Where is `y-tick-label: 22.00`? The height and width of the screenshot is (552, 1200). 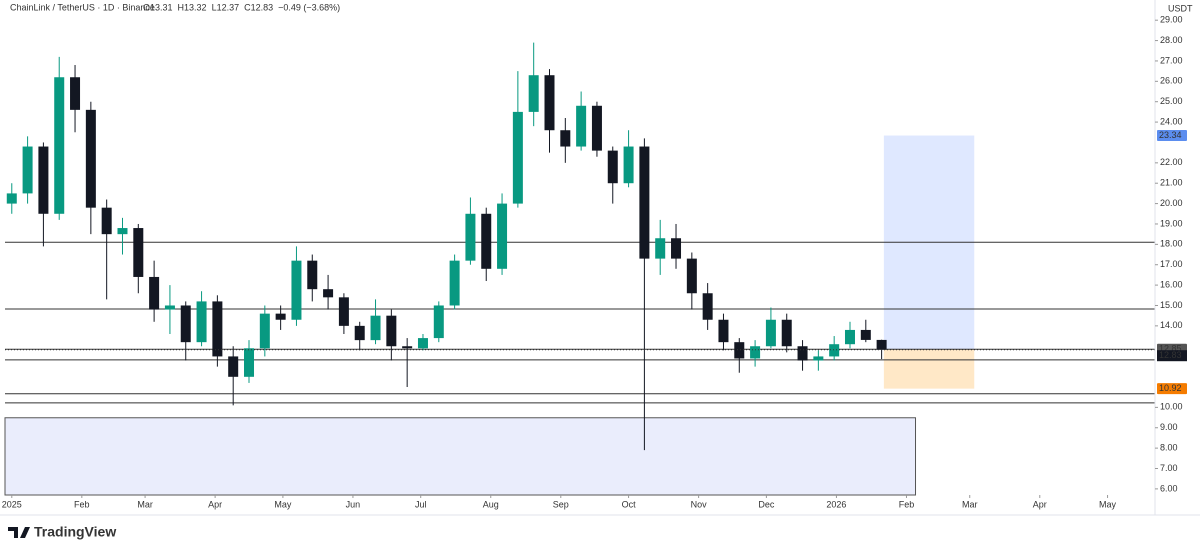 y-tick-label: 22.00 is located at coordinates (1171, 162).